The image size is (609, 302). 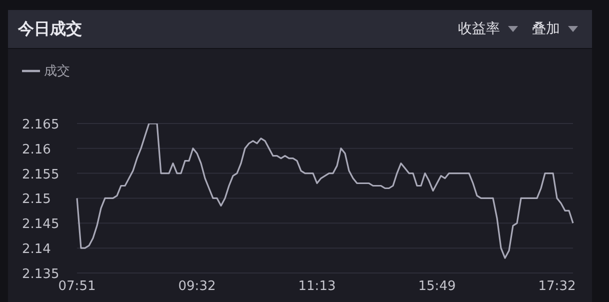 I want to click on chart-title: 今日成交, so click(x=50, y=29).